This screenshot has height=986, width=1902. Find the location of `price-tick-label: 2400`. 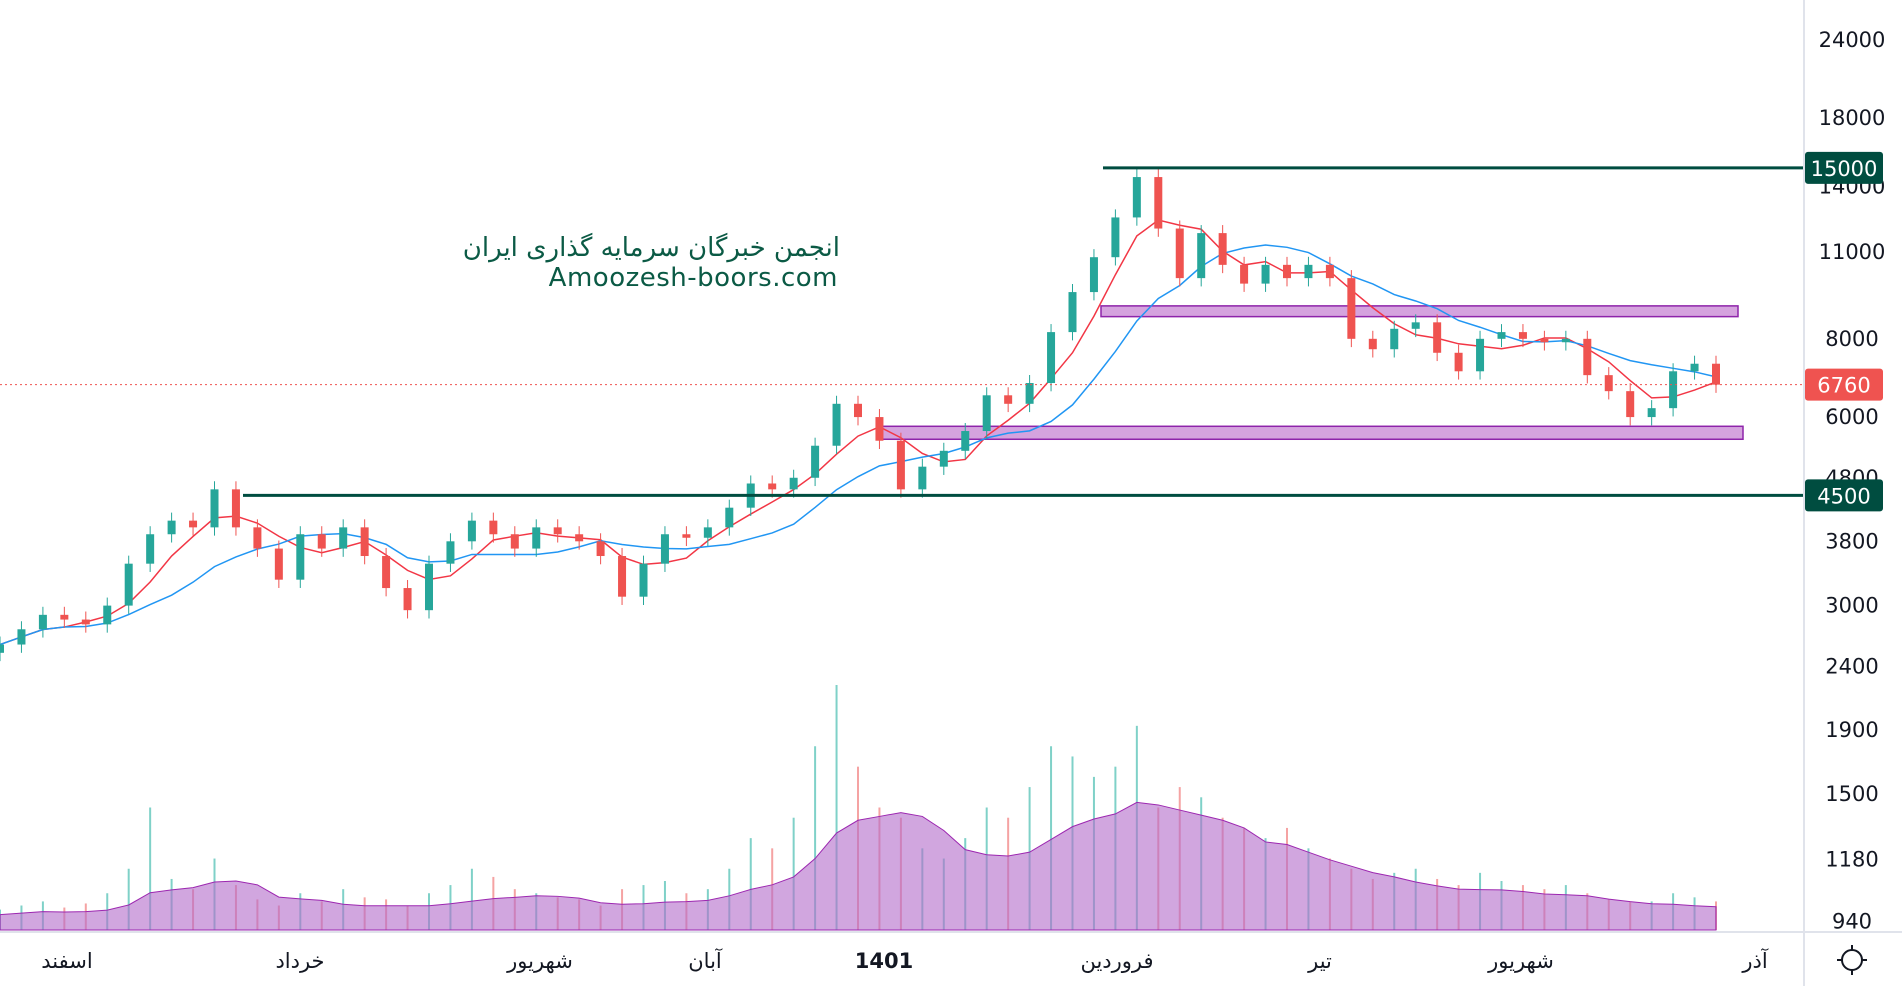

price-tick-label: 2400 is located at coordinates (1851, 666).